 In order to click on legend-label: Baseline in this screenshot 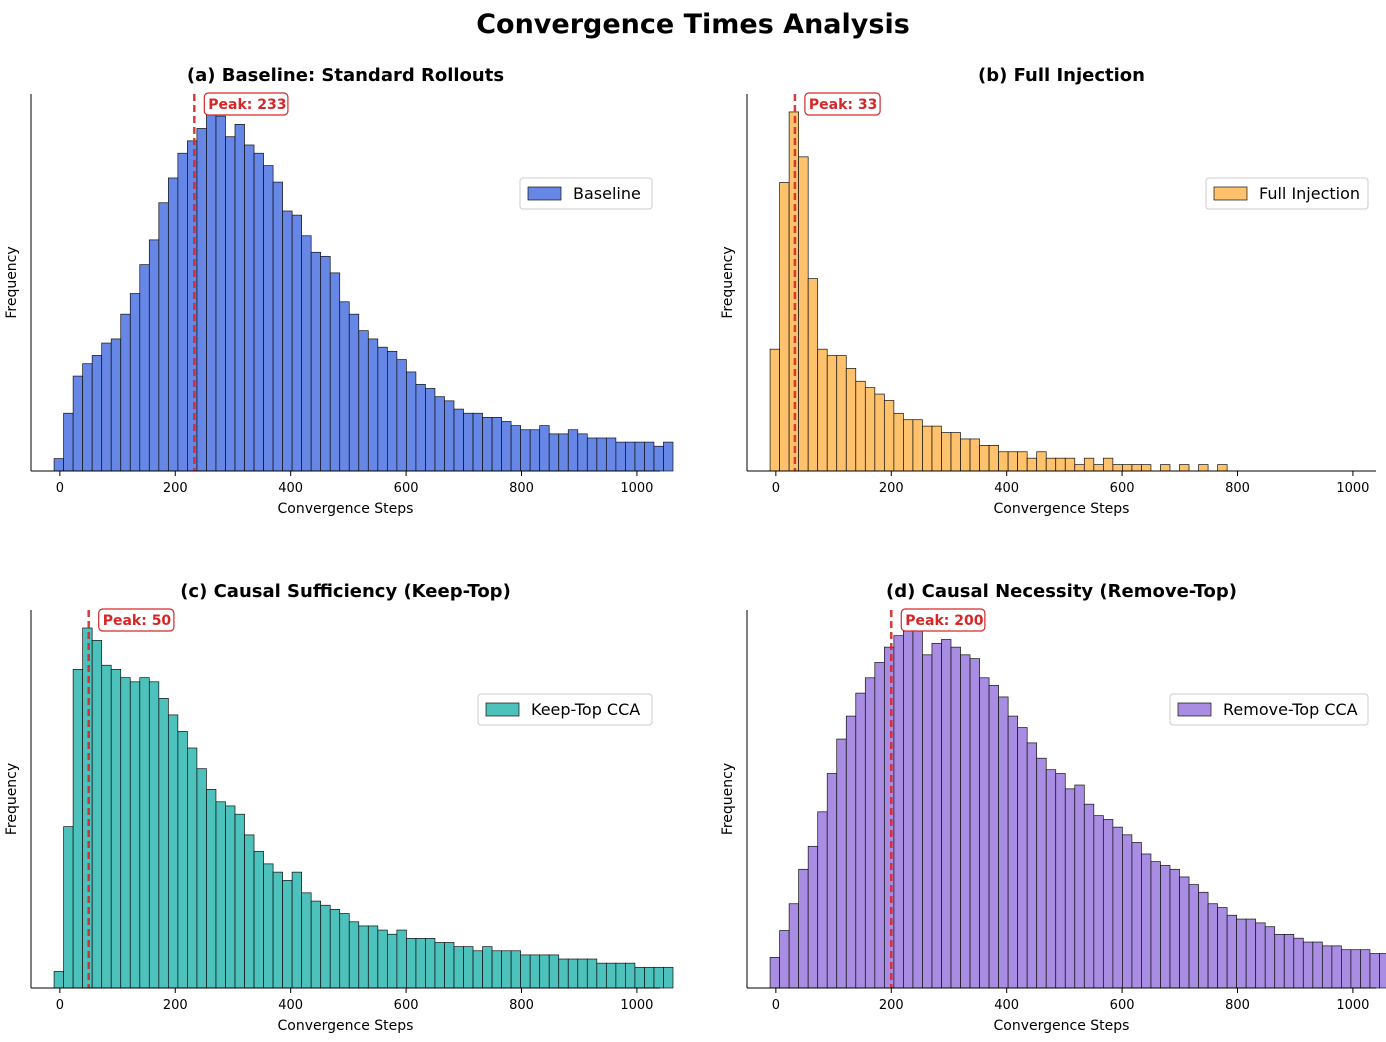, I will do `click(607, 193)`.